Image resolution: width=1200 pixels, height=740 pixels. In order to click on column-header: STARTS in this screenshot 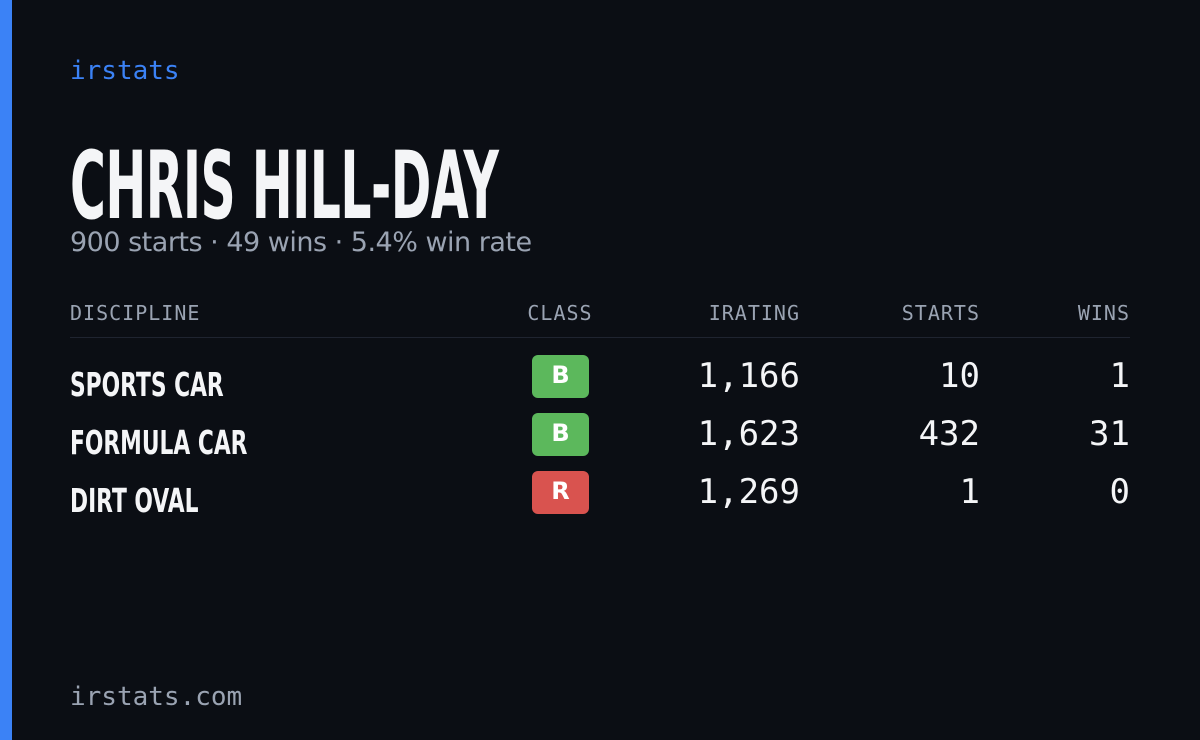, I will do `click(940, 313)`.